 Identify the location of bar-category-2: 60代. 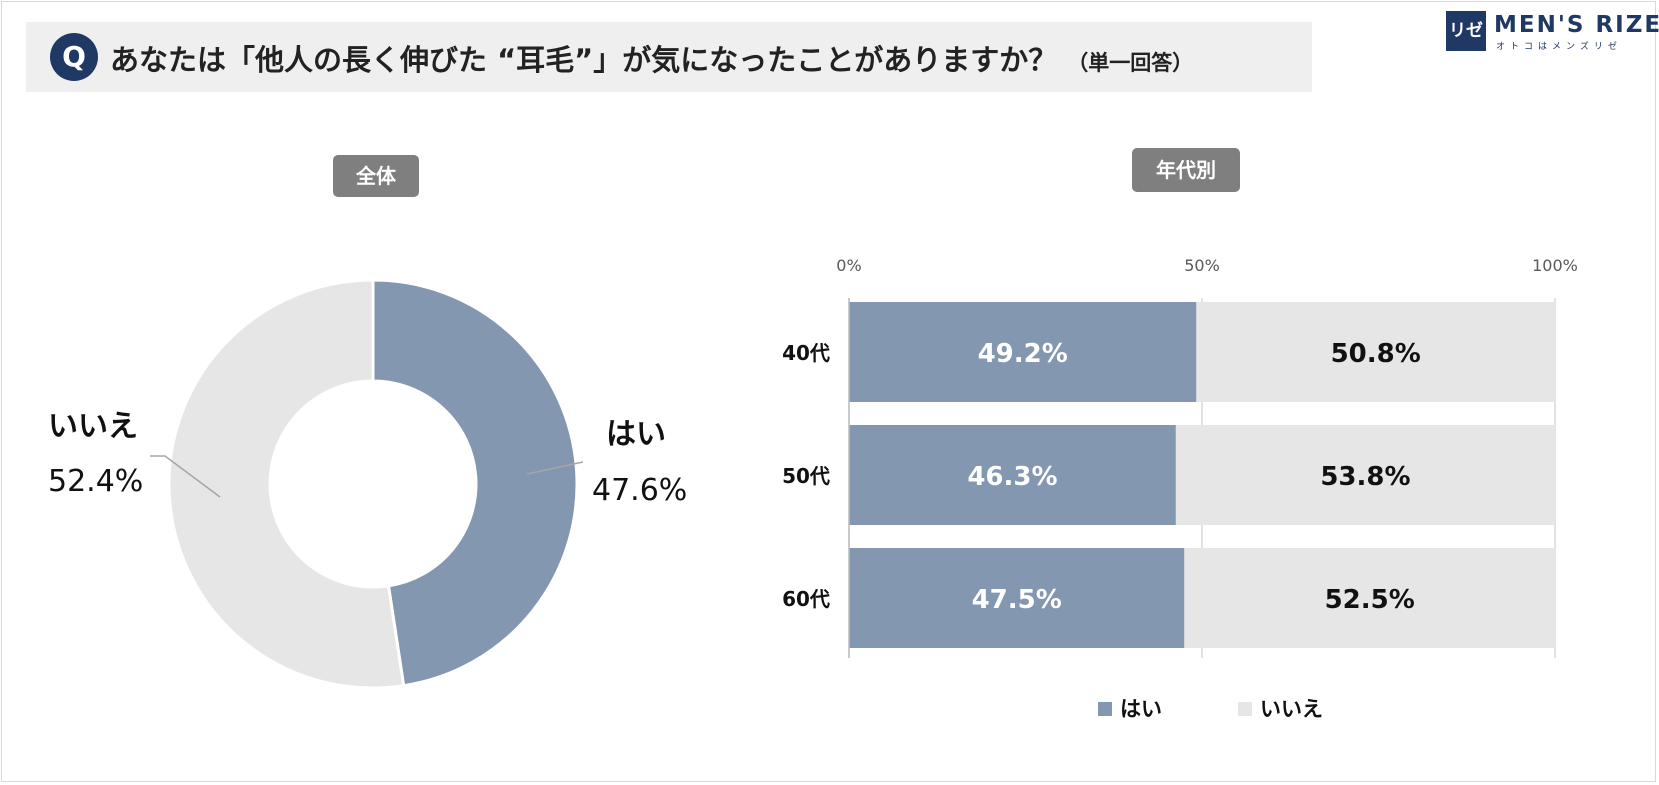
(806, 599).